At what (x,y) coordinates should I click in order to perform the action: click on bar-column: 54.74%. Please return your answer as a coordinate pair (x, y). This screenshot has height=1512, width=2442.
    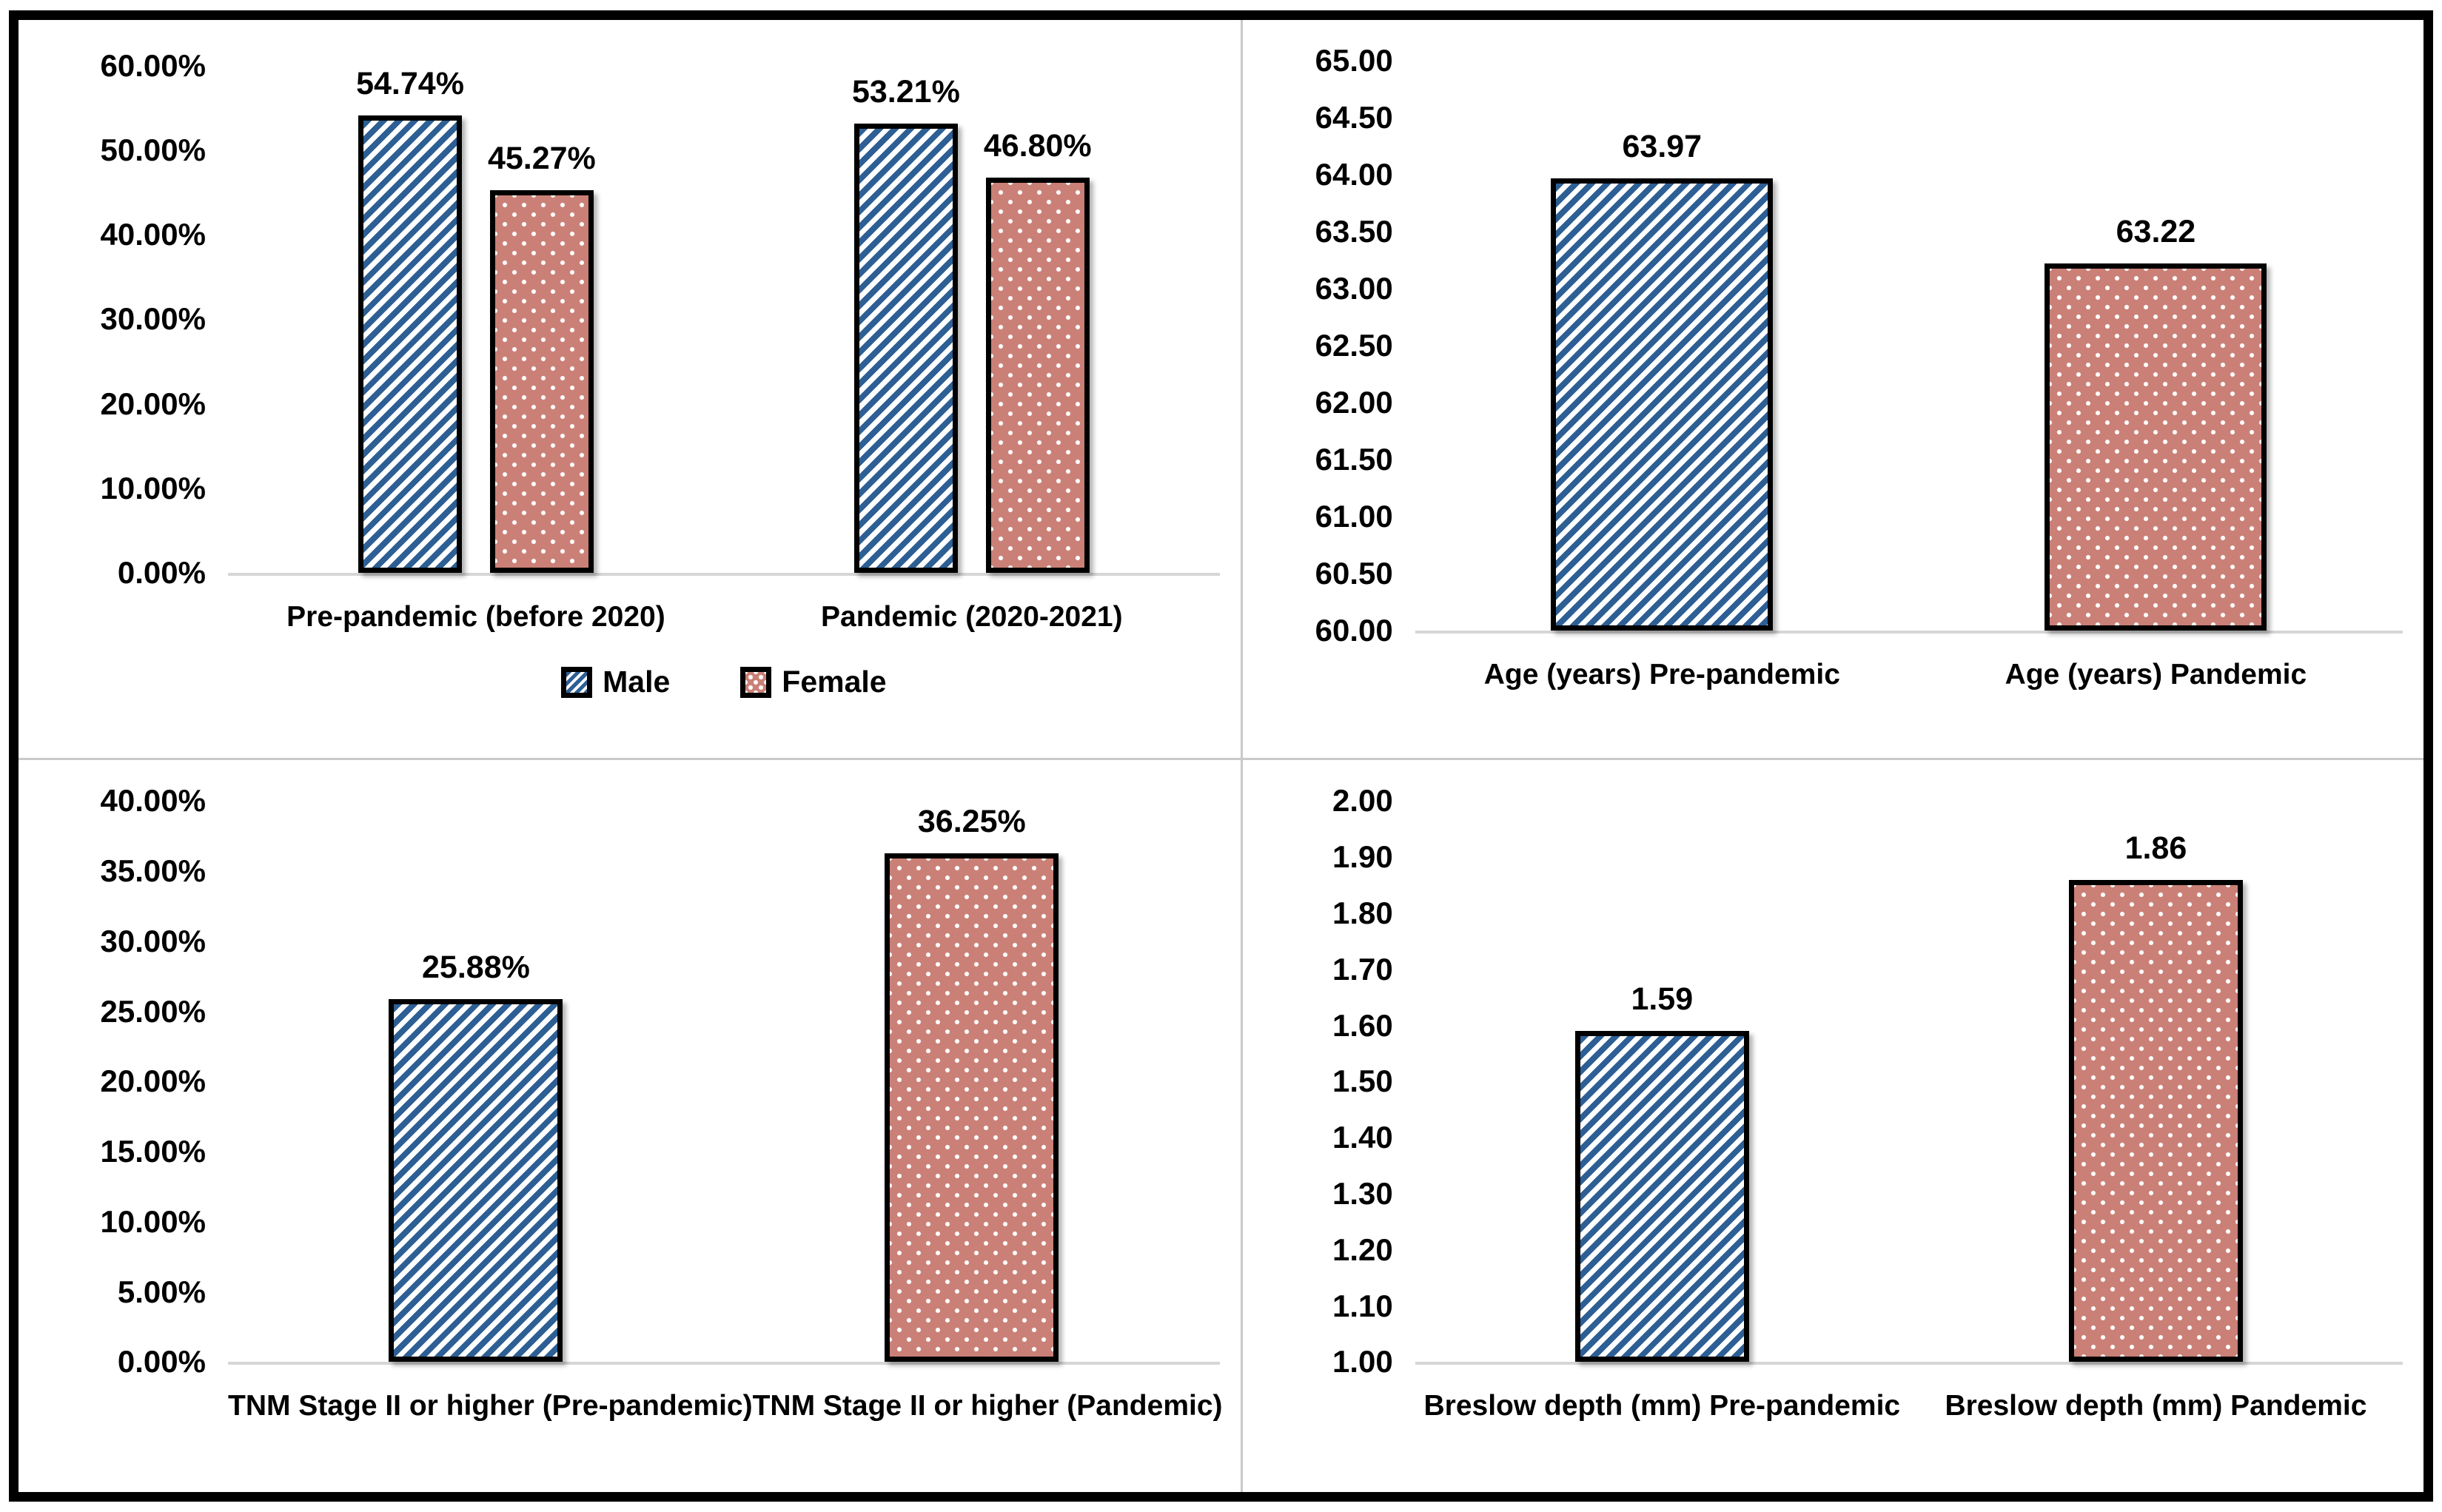
    Looking at the image, I should click on (410, 319).